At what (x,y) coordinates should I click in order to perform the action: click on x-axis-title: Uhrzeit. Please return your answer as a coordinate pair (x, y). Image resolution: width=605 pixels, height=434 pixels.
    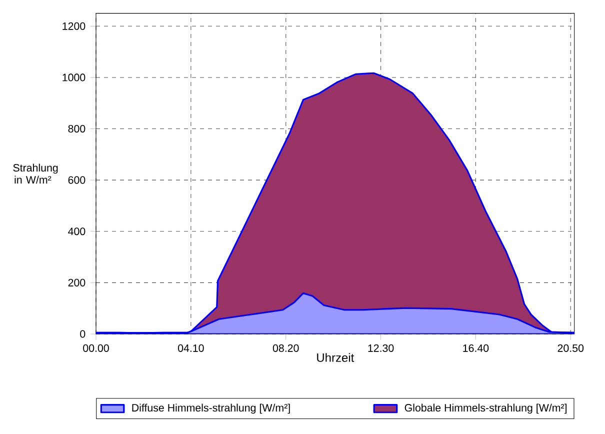
    Looking at the image, I should click on (335, 357).